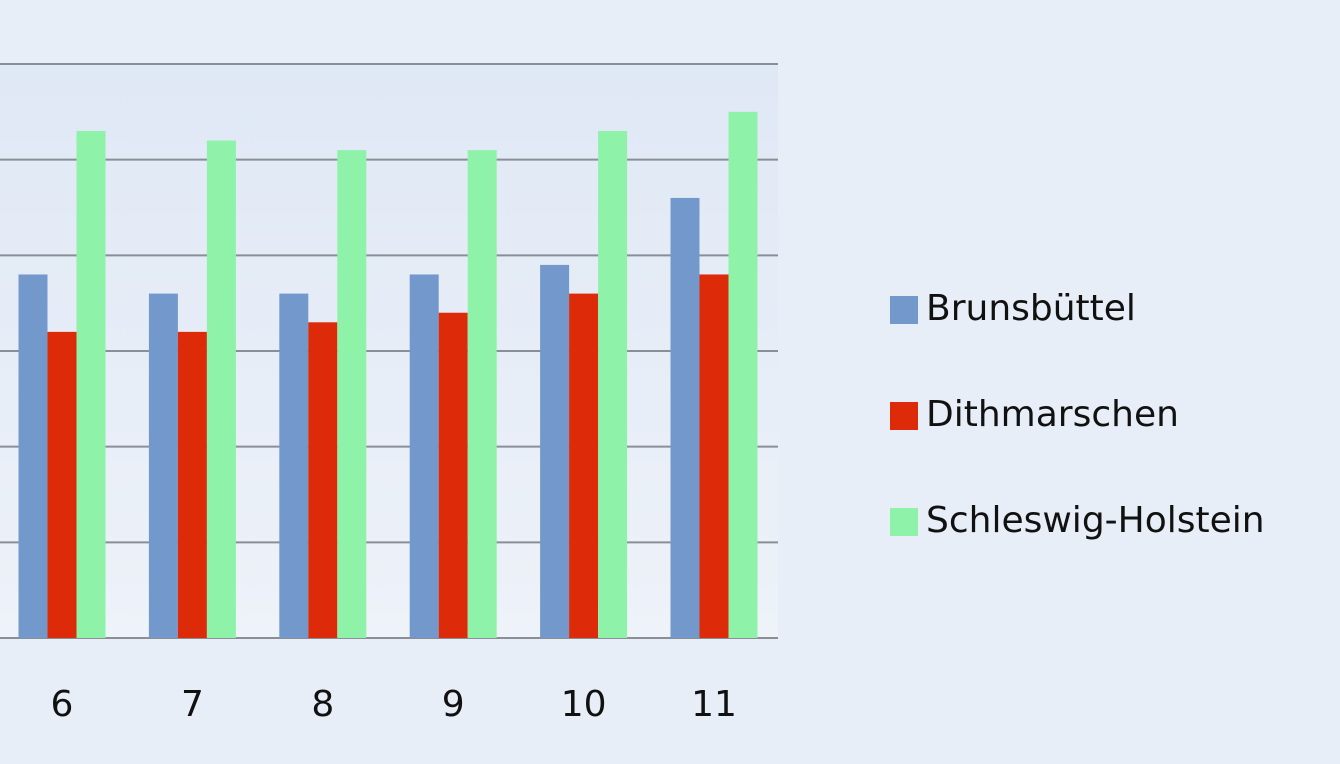 This screenshot has width=1340, height=764. What do you see at coordinates (62, 704) in the screenshot?
I see `x-tick-label: 6` at bounding box center [62, 704].